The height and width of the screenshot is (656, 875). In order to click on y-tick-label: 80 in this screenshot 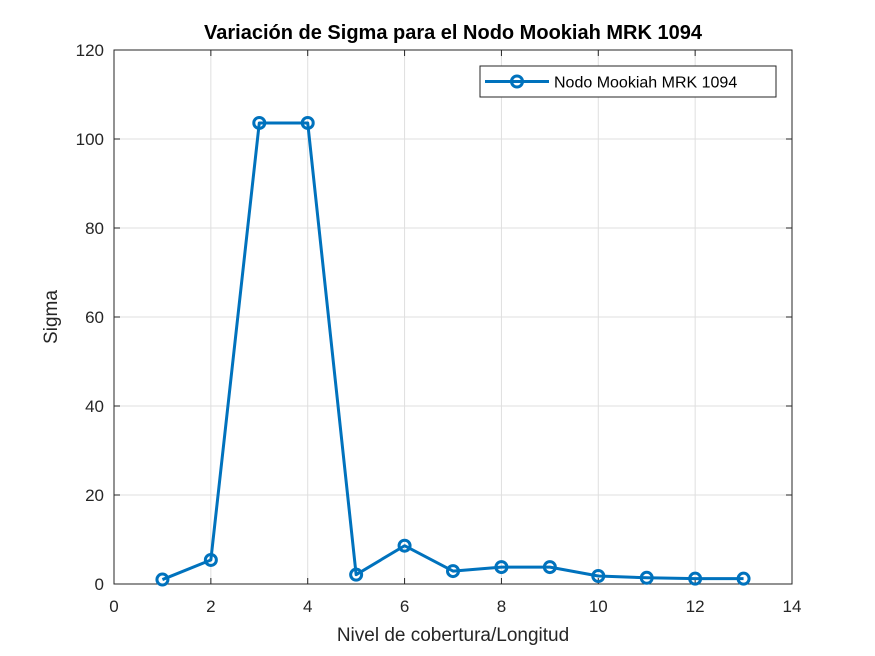, I will do `click(94, 228)`.